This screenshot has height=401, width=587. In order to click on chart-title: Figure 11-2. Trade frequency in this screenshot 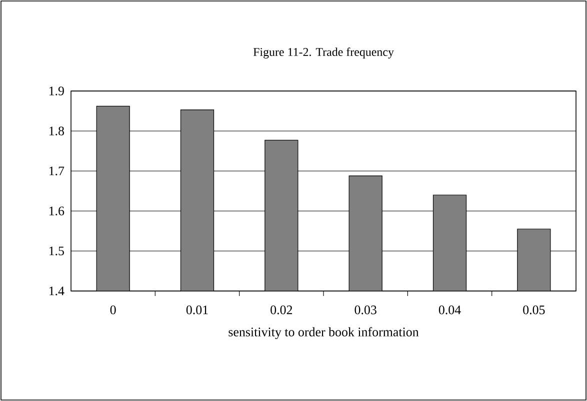, I will do `click(323, 53)`.